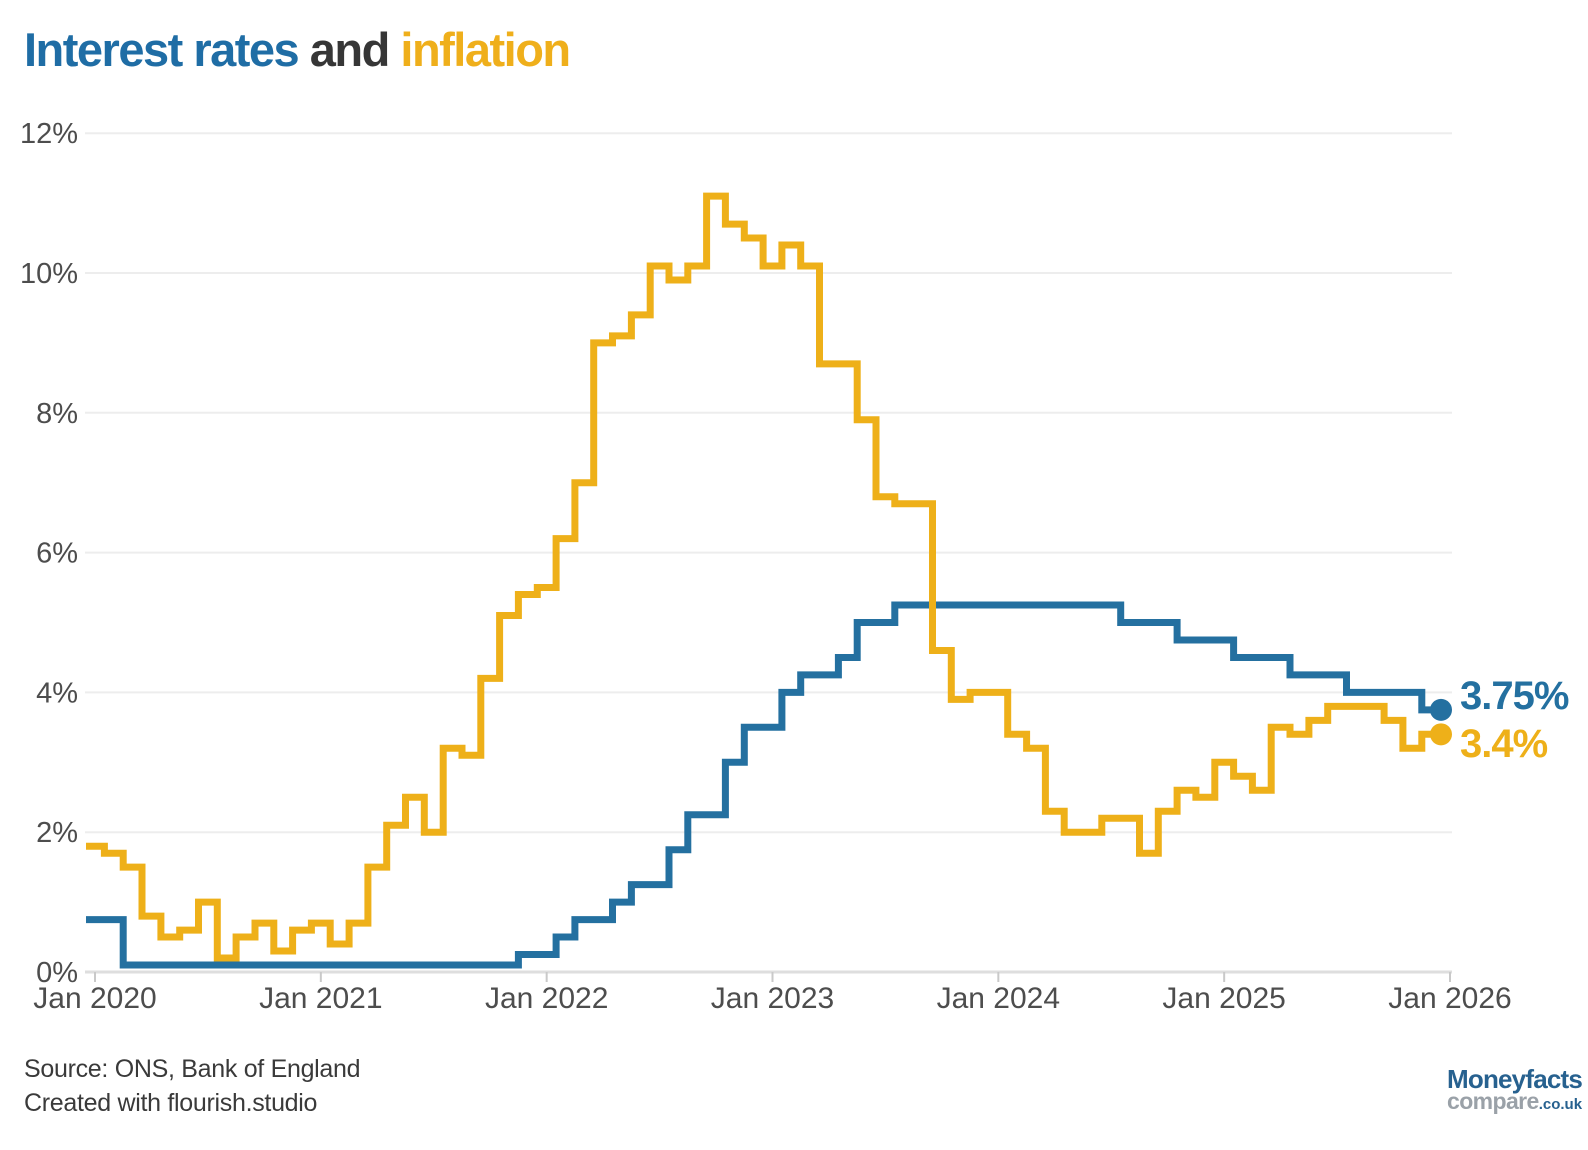  I want to click on x-tick-label: Jan 2026, so click(1449, 998).